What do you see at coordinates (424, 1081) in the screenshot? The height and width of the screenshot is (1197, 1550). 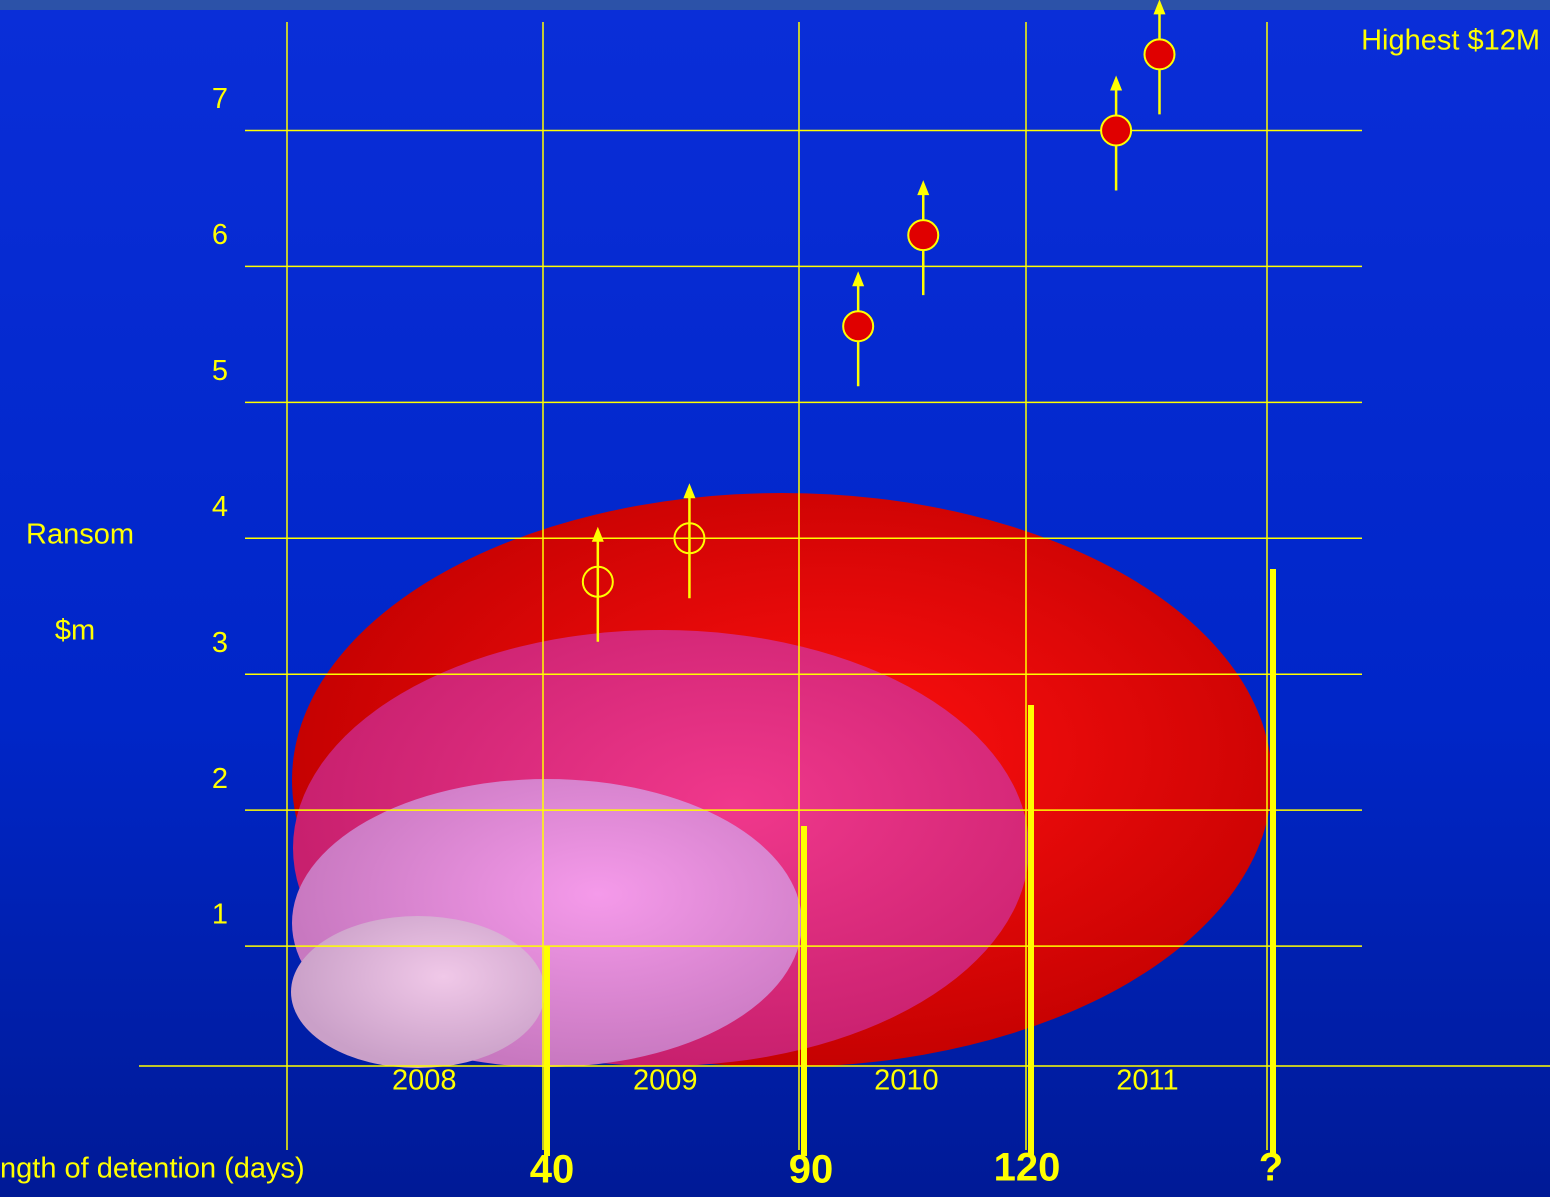 I see `x-tick-label: 2008` at bounding box center [424, 1081].